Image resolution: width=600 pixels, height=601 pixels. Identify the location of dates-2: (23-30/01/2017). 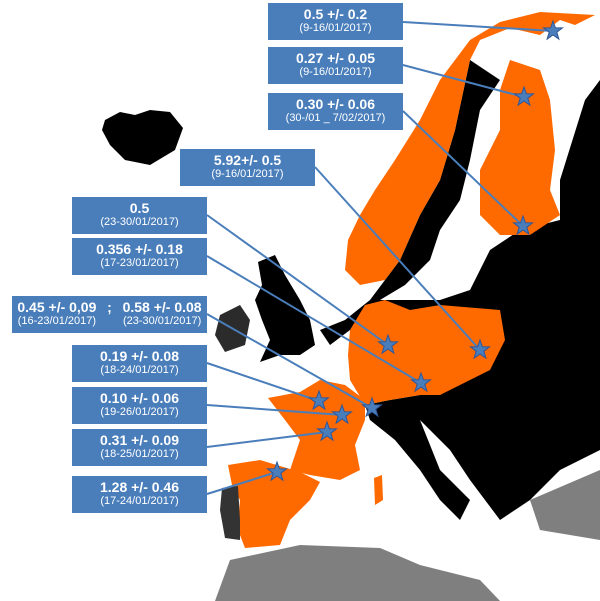
(162, 321).